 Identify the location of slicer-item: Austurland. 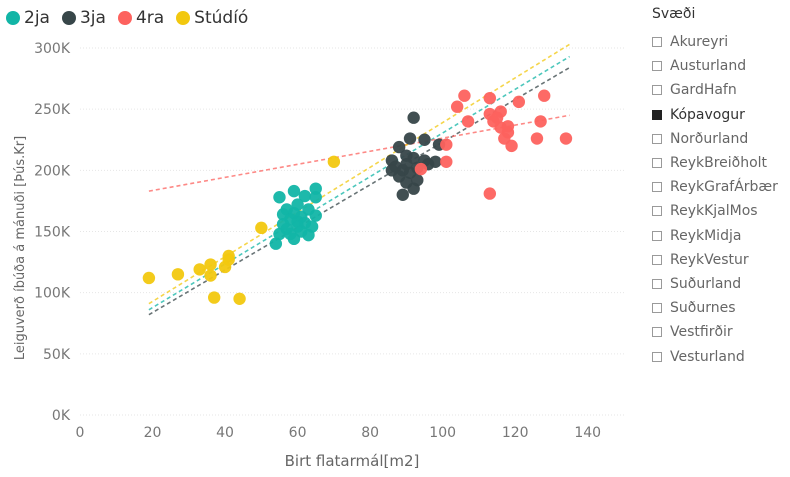
(720, 66).